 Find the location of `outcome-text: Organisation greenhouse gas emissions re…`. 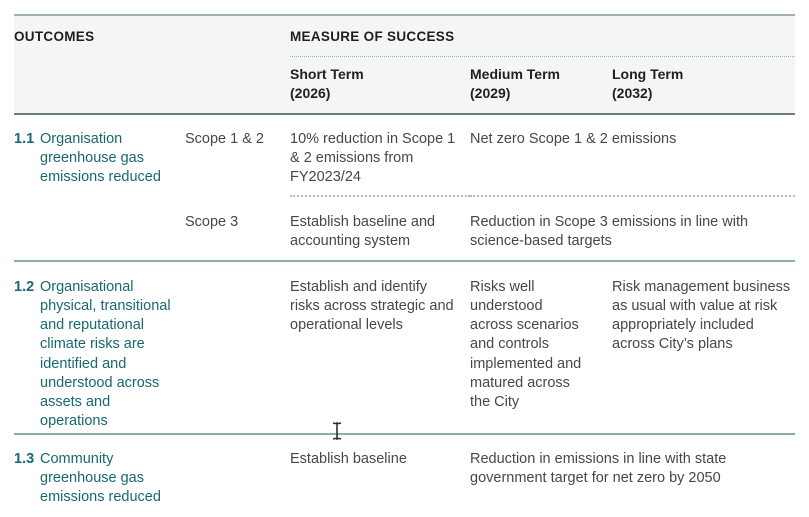

outcome-text: Organisation greenhouse gas emissions re… is located at coordinates (100, 158).